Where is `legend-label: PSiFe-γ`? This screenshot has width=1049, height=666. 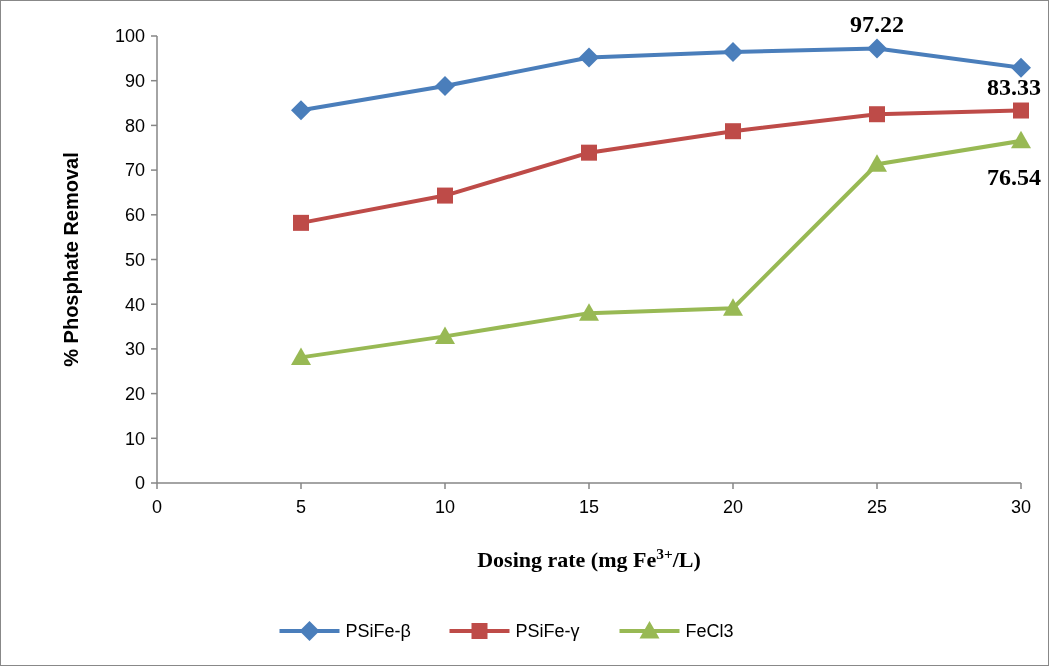 legend-label: PSiFe-γ is located at coordinates (547, 631).